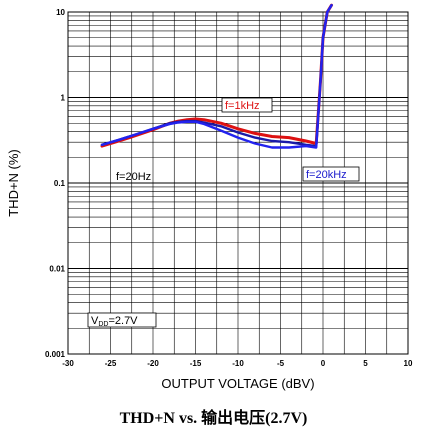 This screenshot has height=432, width=427. Describe the element at coordinates (326, 175) in the screenshot. I see `annotation-f-20khz: f=20kHz` at that location.